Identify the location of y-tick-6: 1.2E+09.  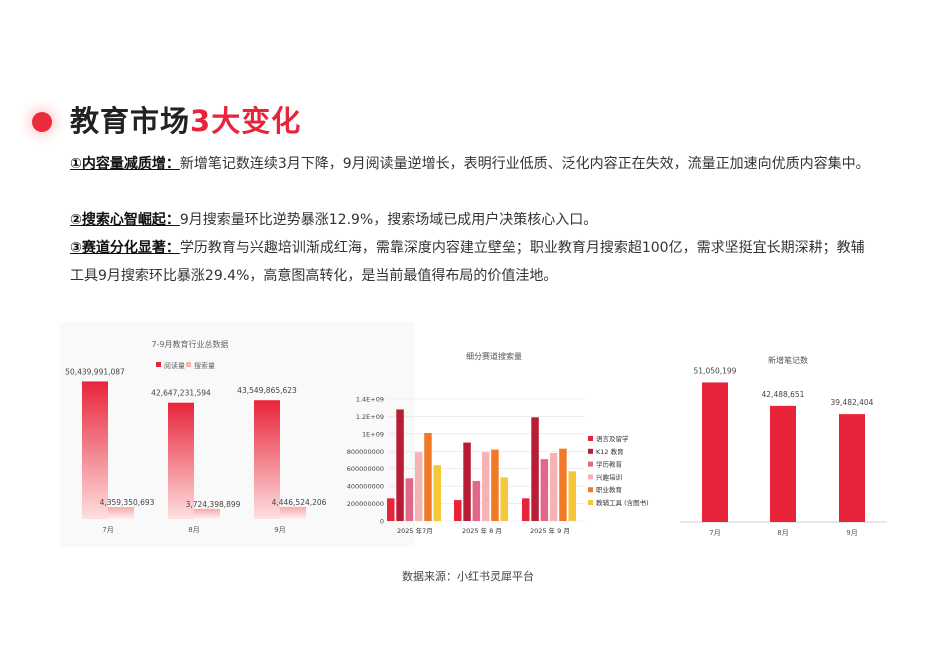
(370, 417).